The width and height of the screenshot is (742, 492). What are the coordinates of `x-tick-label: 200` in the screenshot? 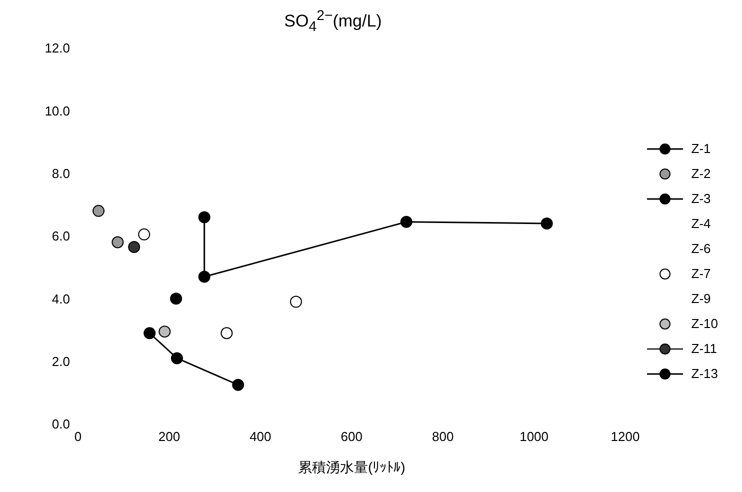 It's located at (169, 436).